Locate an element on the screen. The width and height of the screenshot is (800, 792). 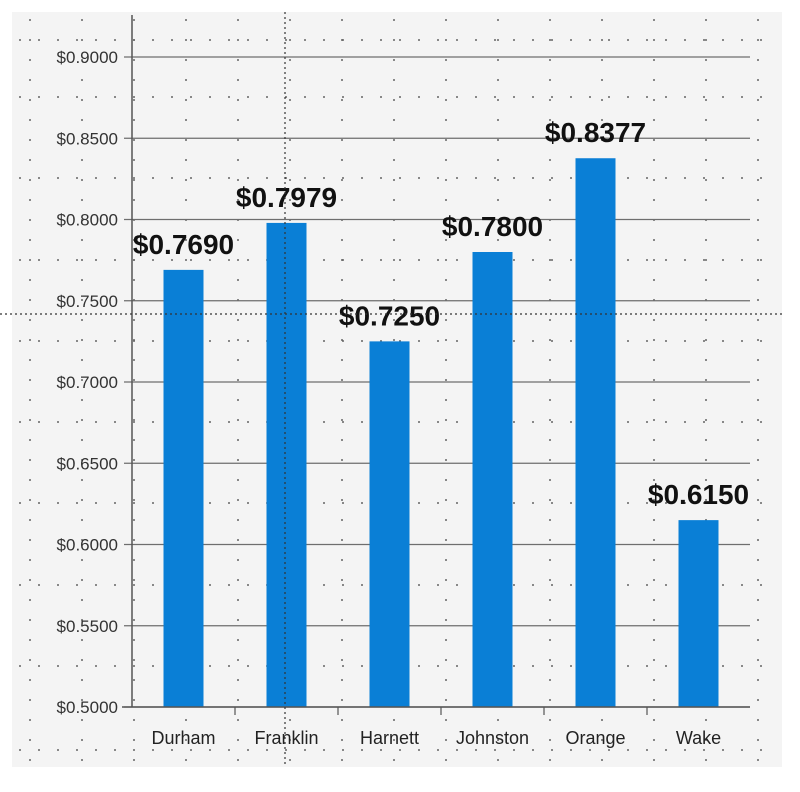
y-tick-label: $0.6000 is located at coordinates (87, 545).